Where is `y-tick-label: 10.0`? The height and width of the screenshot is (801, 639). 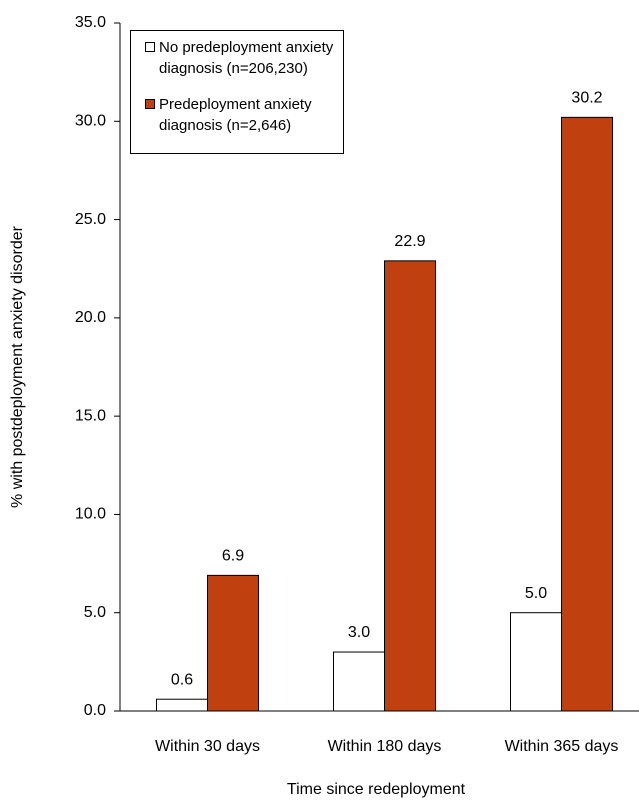
y-tick-label: 10.0 is located at coordinates (90, 514).